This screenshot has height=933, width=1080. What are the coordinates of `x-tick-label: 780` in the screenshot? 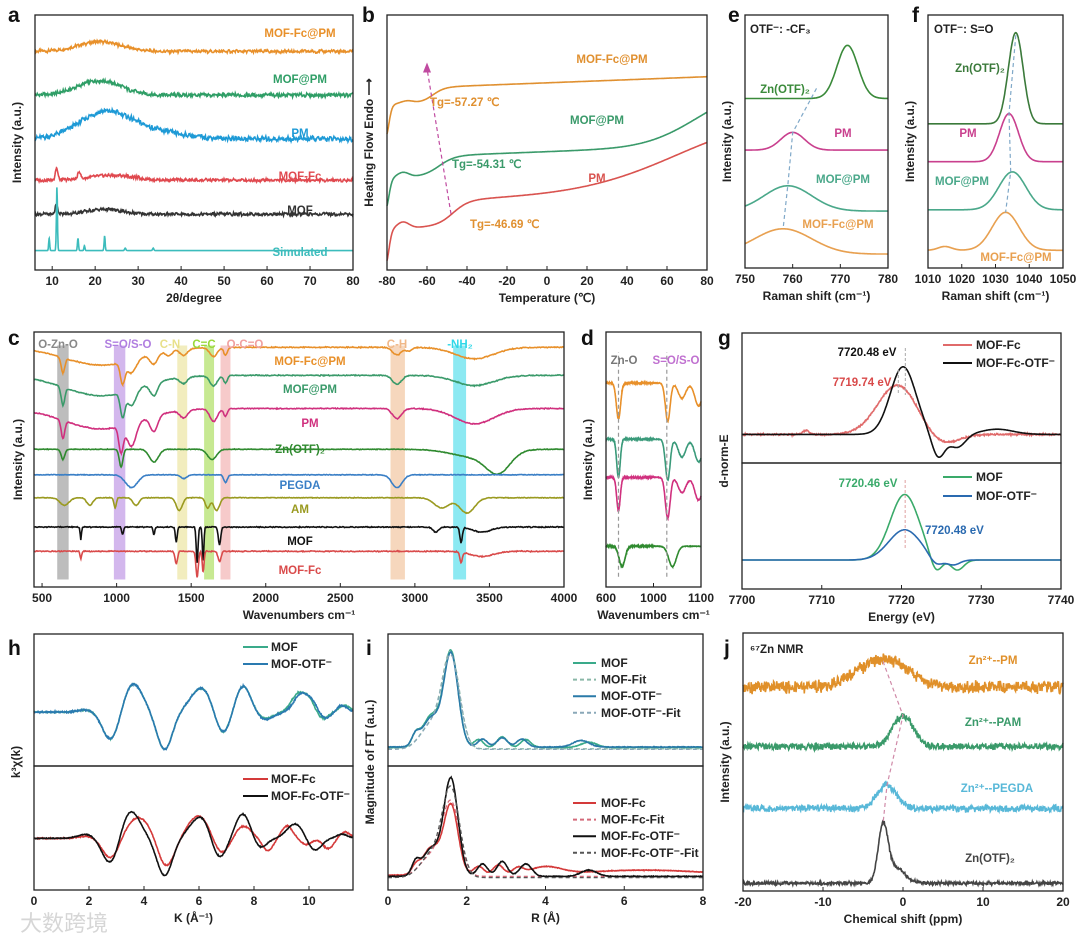 It's located at (888, 279).